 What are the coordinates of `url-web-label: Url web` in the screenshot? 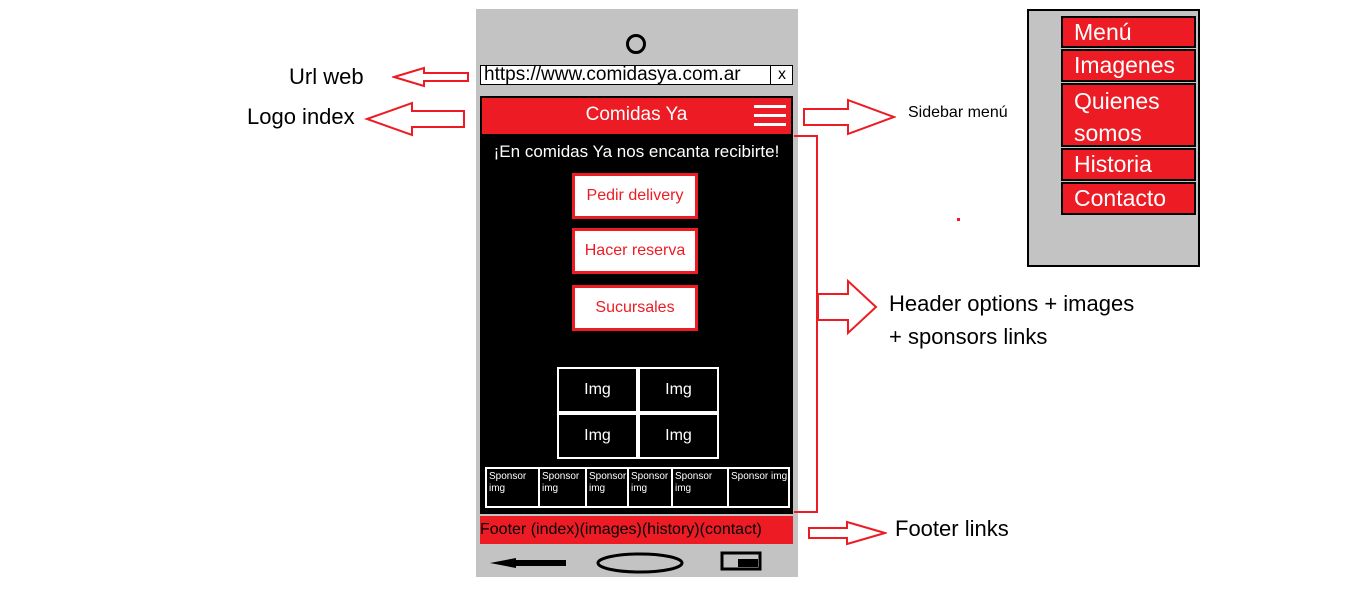 It's located at (326, 76).